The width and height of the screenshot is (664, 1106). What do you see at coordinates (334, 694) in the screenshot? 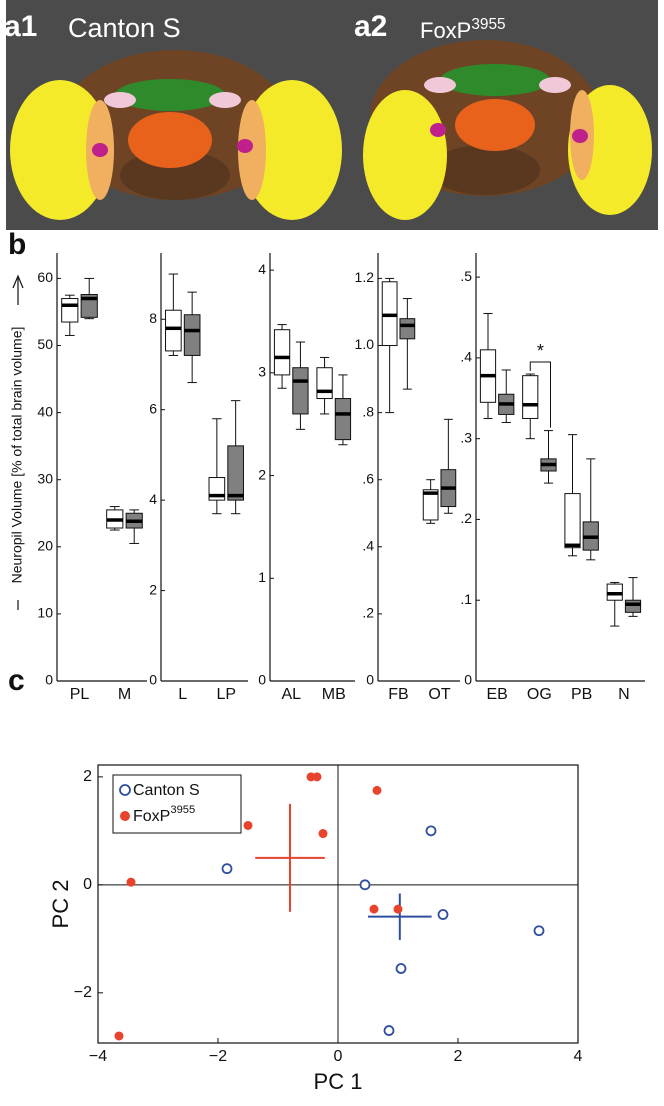
I see `x-tick-label: MB` at bounding box center [334, 694].